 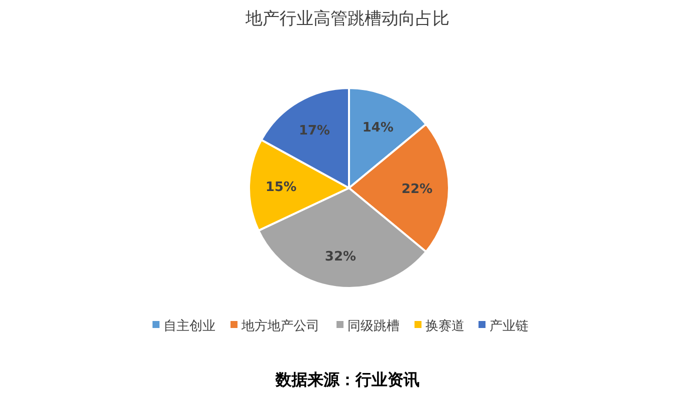 What do you see at coordinates (347, 379) in the screenshot?
I see `source-note: 数据来源：行业资讯` at bounding box center [347, 379].